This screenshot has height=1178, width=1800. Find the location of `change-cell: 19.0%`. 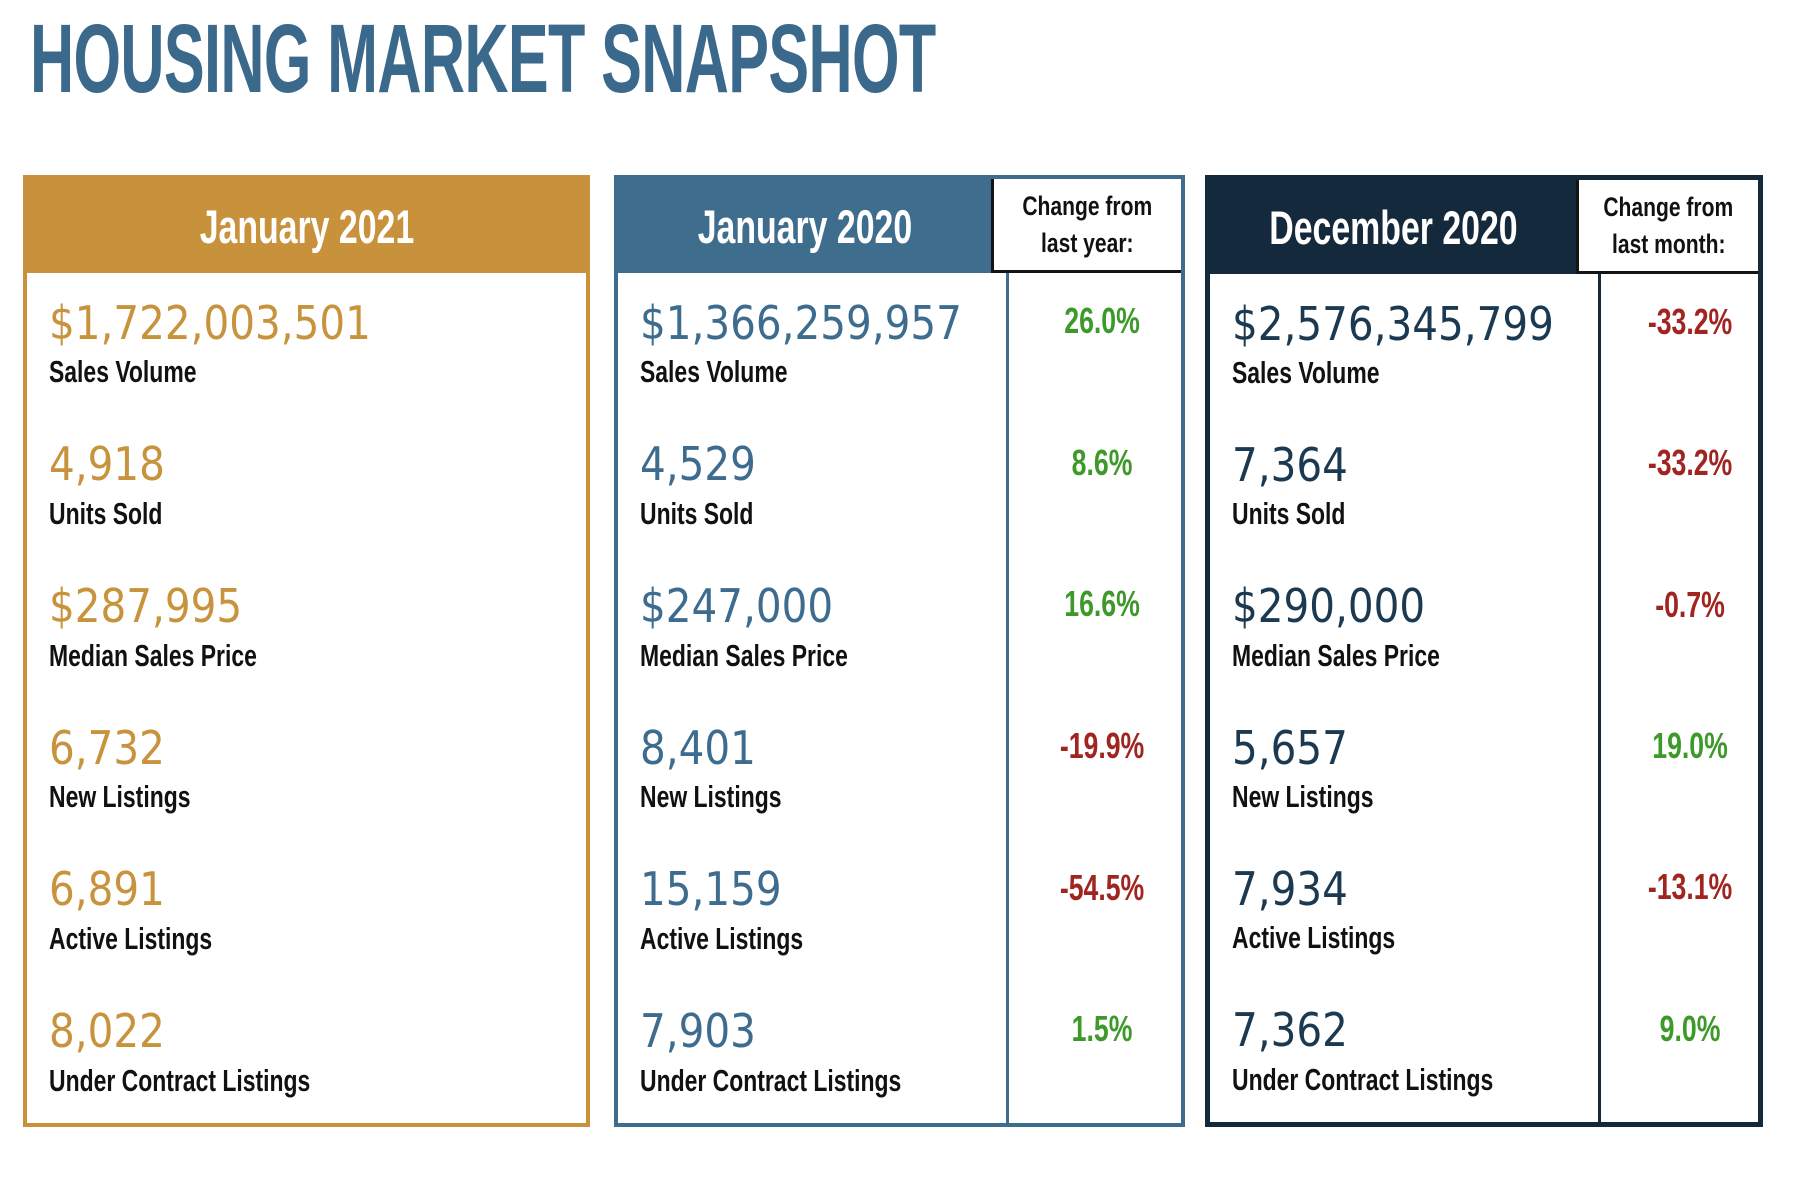

change-cell: 19.0% is located at coordinates (1688, 768).